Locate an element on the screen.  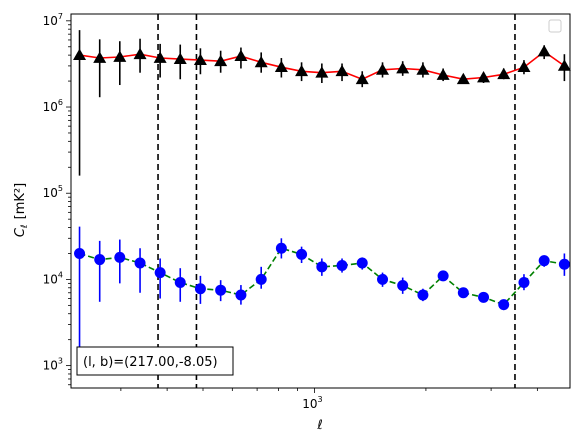
y-tick-base-2: 10 is located at coordinates (50, 193).